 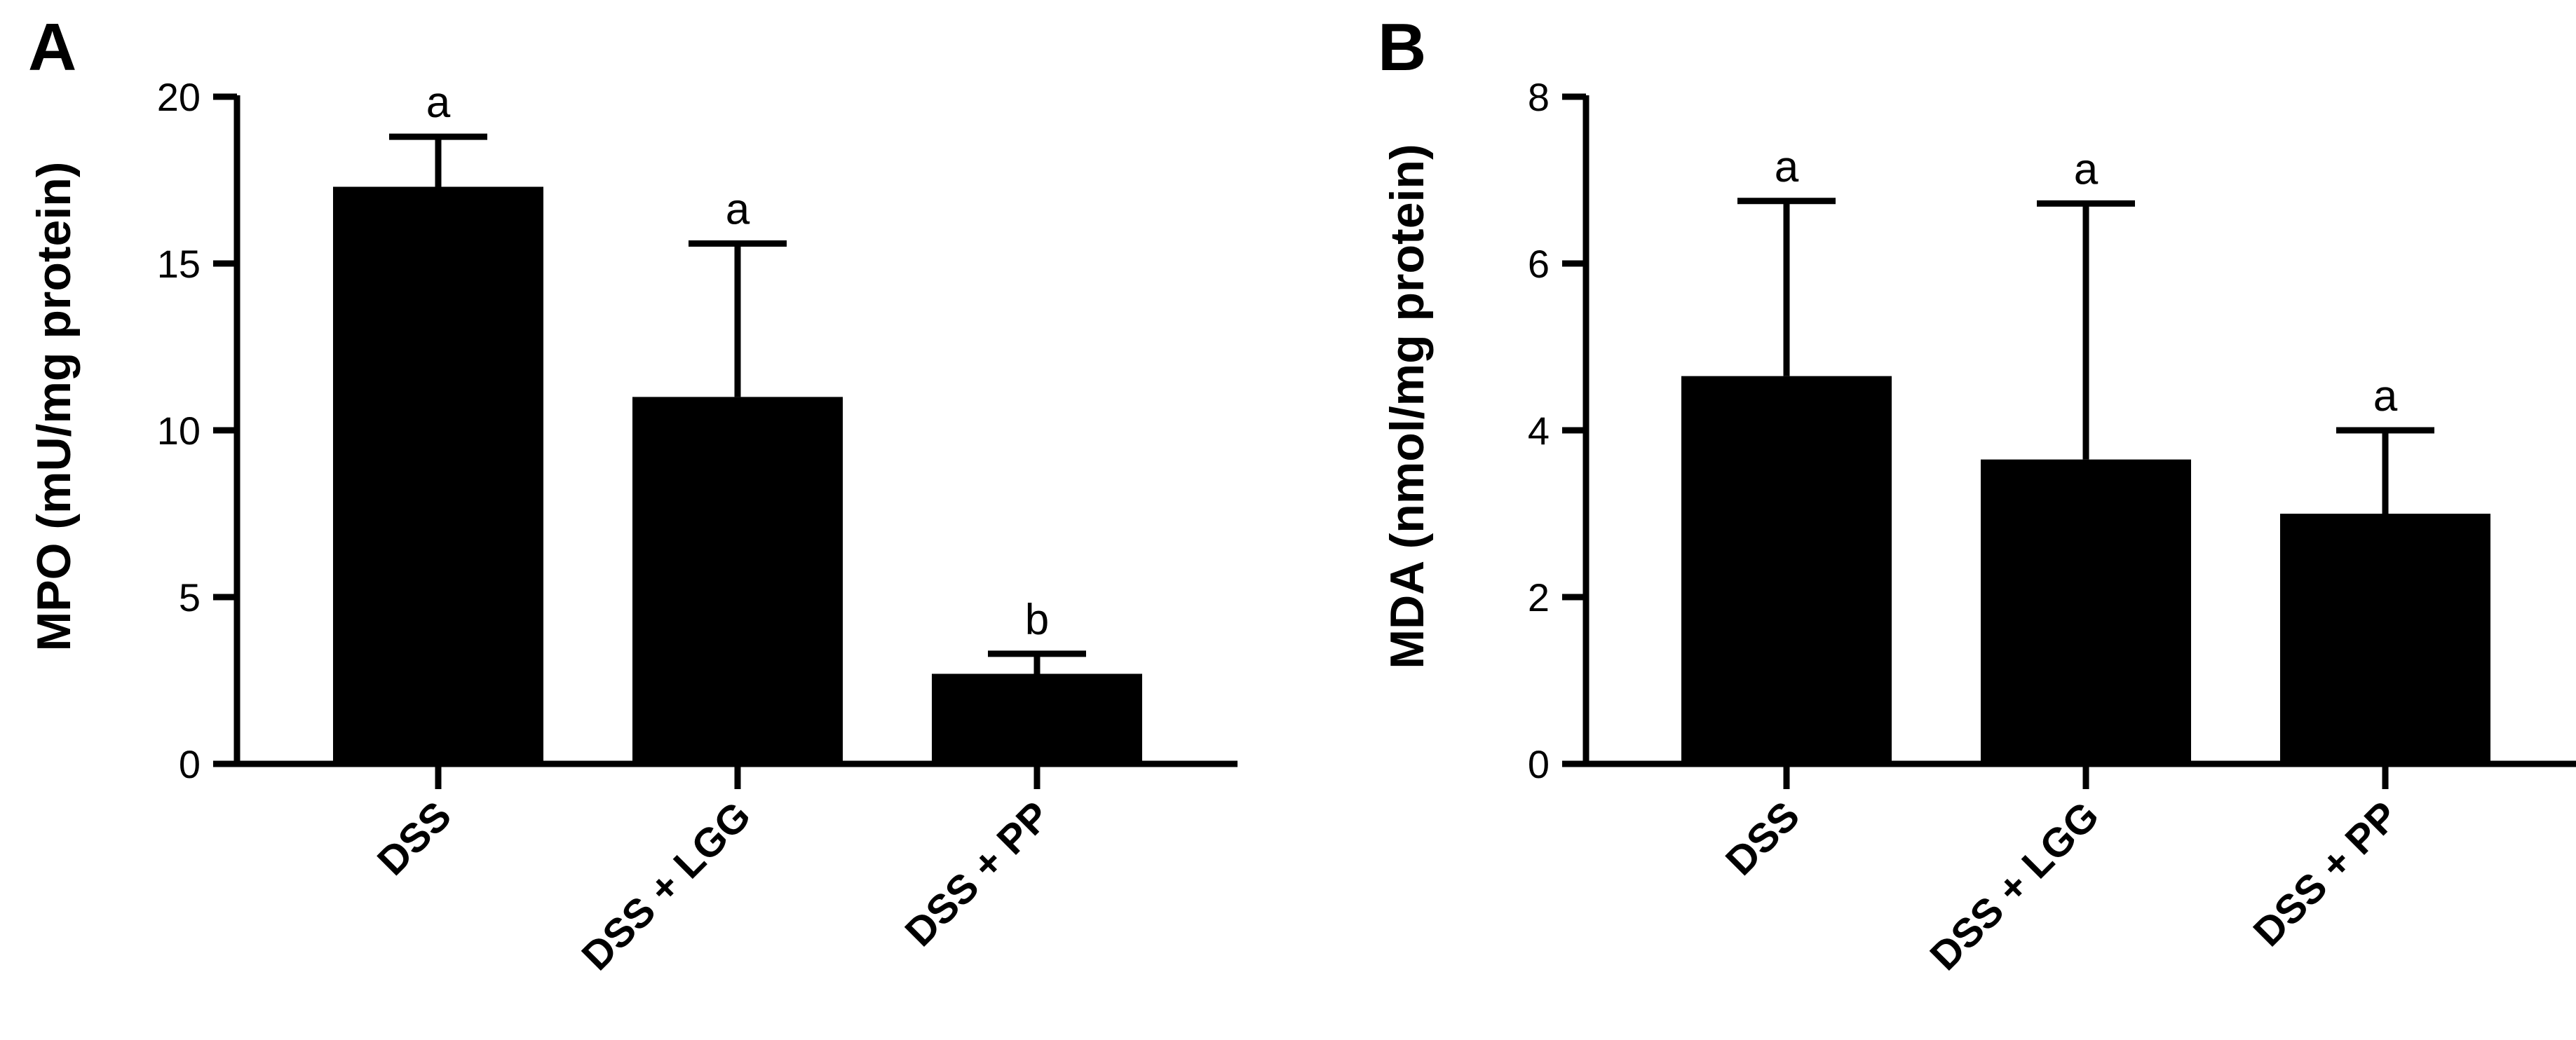 I want to click on y-axis-label: MPO (mU/mg protein), so click(x=54, y=407).